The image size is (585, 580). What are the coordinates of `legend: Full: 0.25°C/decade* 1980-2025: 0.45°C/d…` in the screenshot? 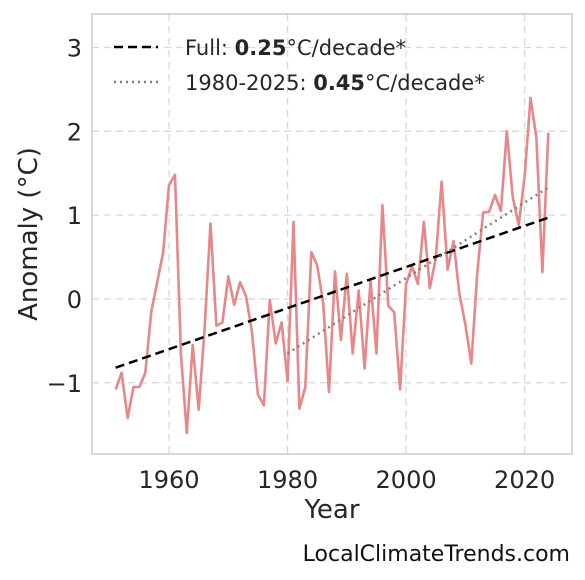 It's located at (299, 65).